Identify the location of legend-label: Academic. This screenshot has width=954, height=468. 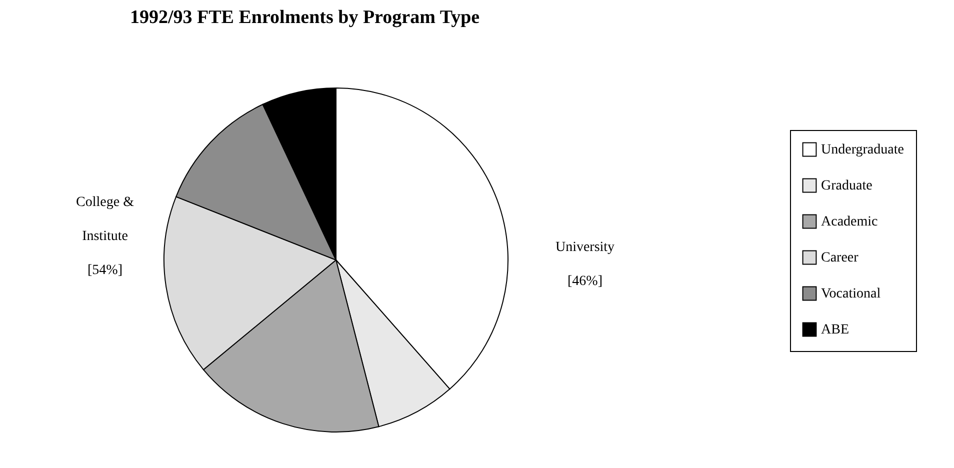
(849, 222).